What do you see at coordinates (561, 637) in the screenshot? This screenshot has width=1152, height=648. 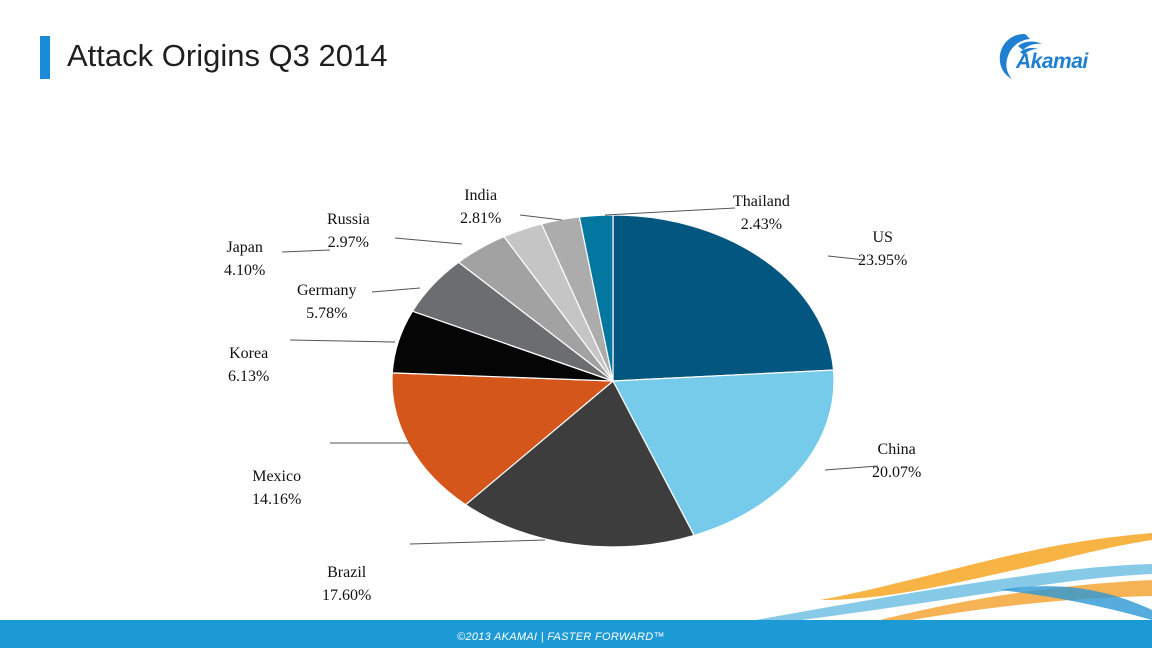 I see `footer-copyright: ©2013 AKAMAI | FASTER FORWARD™` at bounding box center [561, 637].